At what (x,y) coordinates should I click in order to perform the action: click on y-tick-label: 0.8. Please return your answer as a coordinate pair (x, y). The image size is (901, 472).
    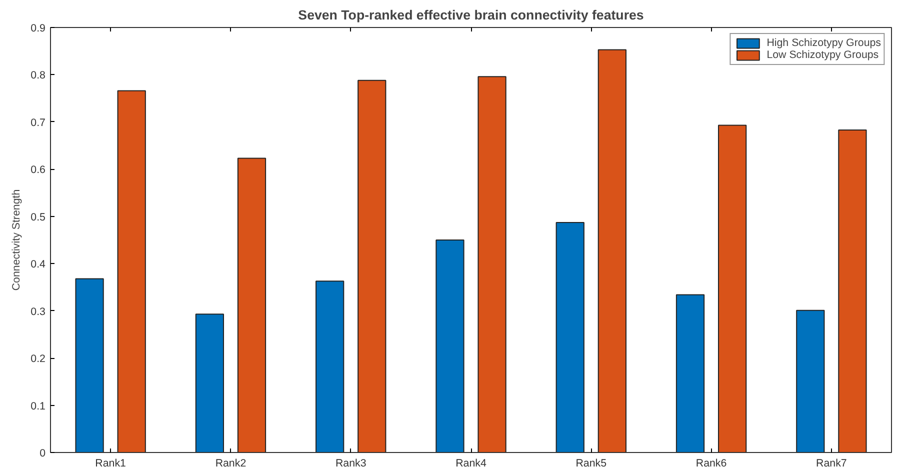
    Looking at the image, I should click on (38, 76).